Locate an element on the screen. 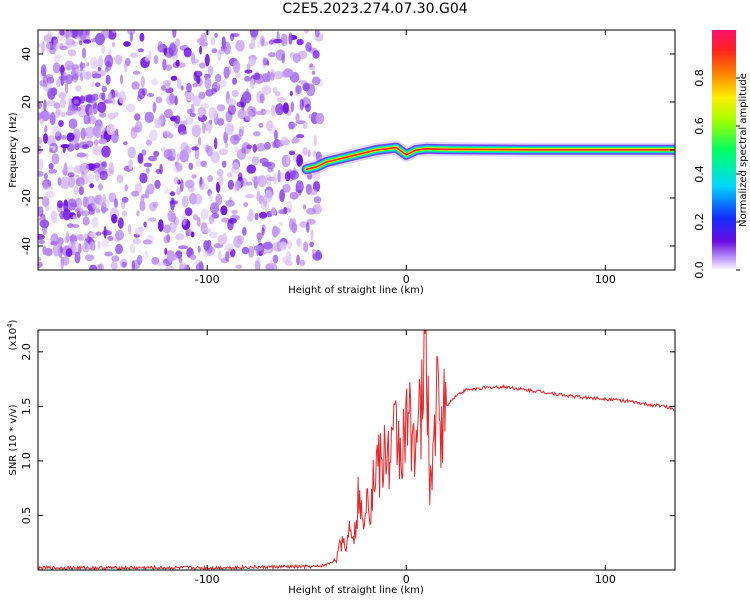  spectrogram-y-label: Frequency (Hz) is located at coordinates (13, 150).